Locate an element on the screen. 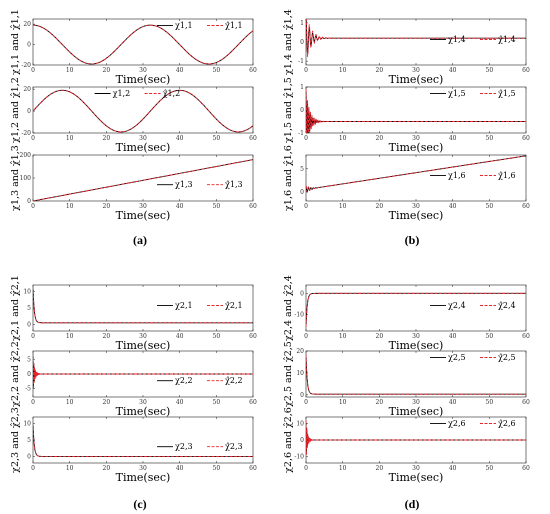 The image size is (550, 514). caption-d: (d) is located at coordinates (412, 504).